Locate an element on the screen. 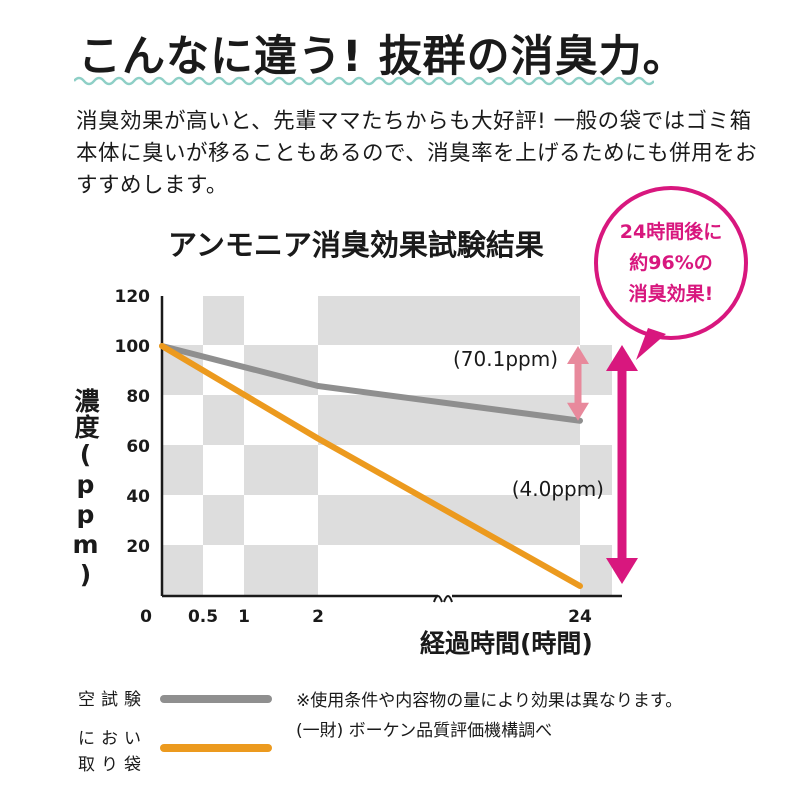 This screenshot has height=800, width=800. callout-bubble: 24時間後に 約96%の 消臭効果! is located at coordinates (671, 263).